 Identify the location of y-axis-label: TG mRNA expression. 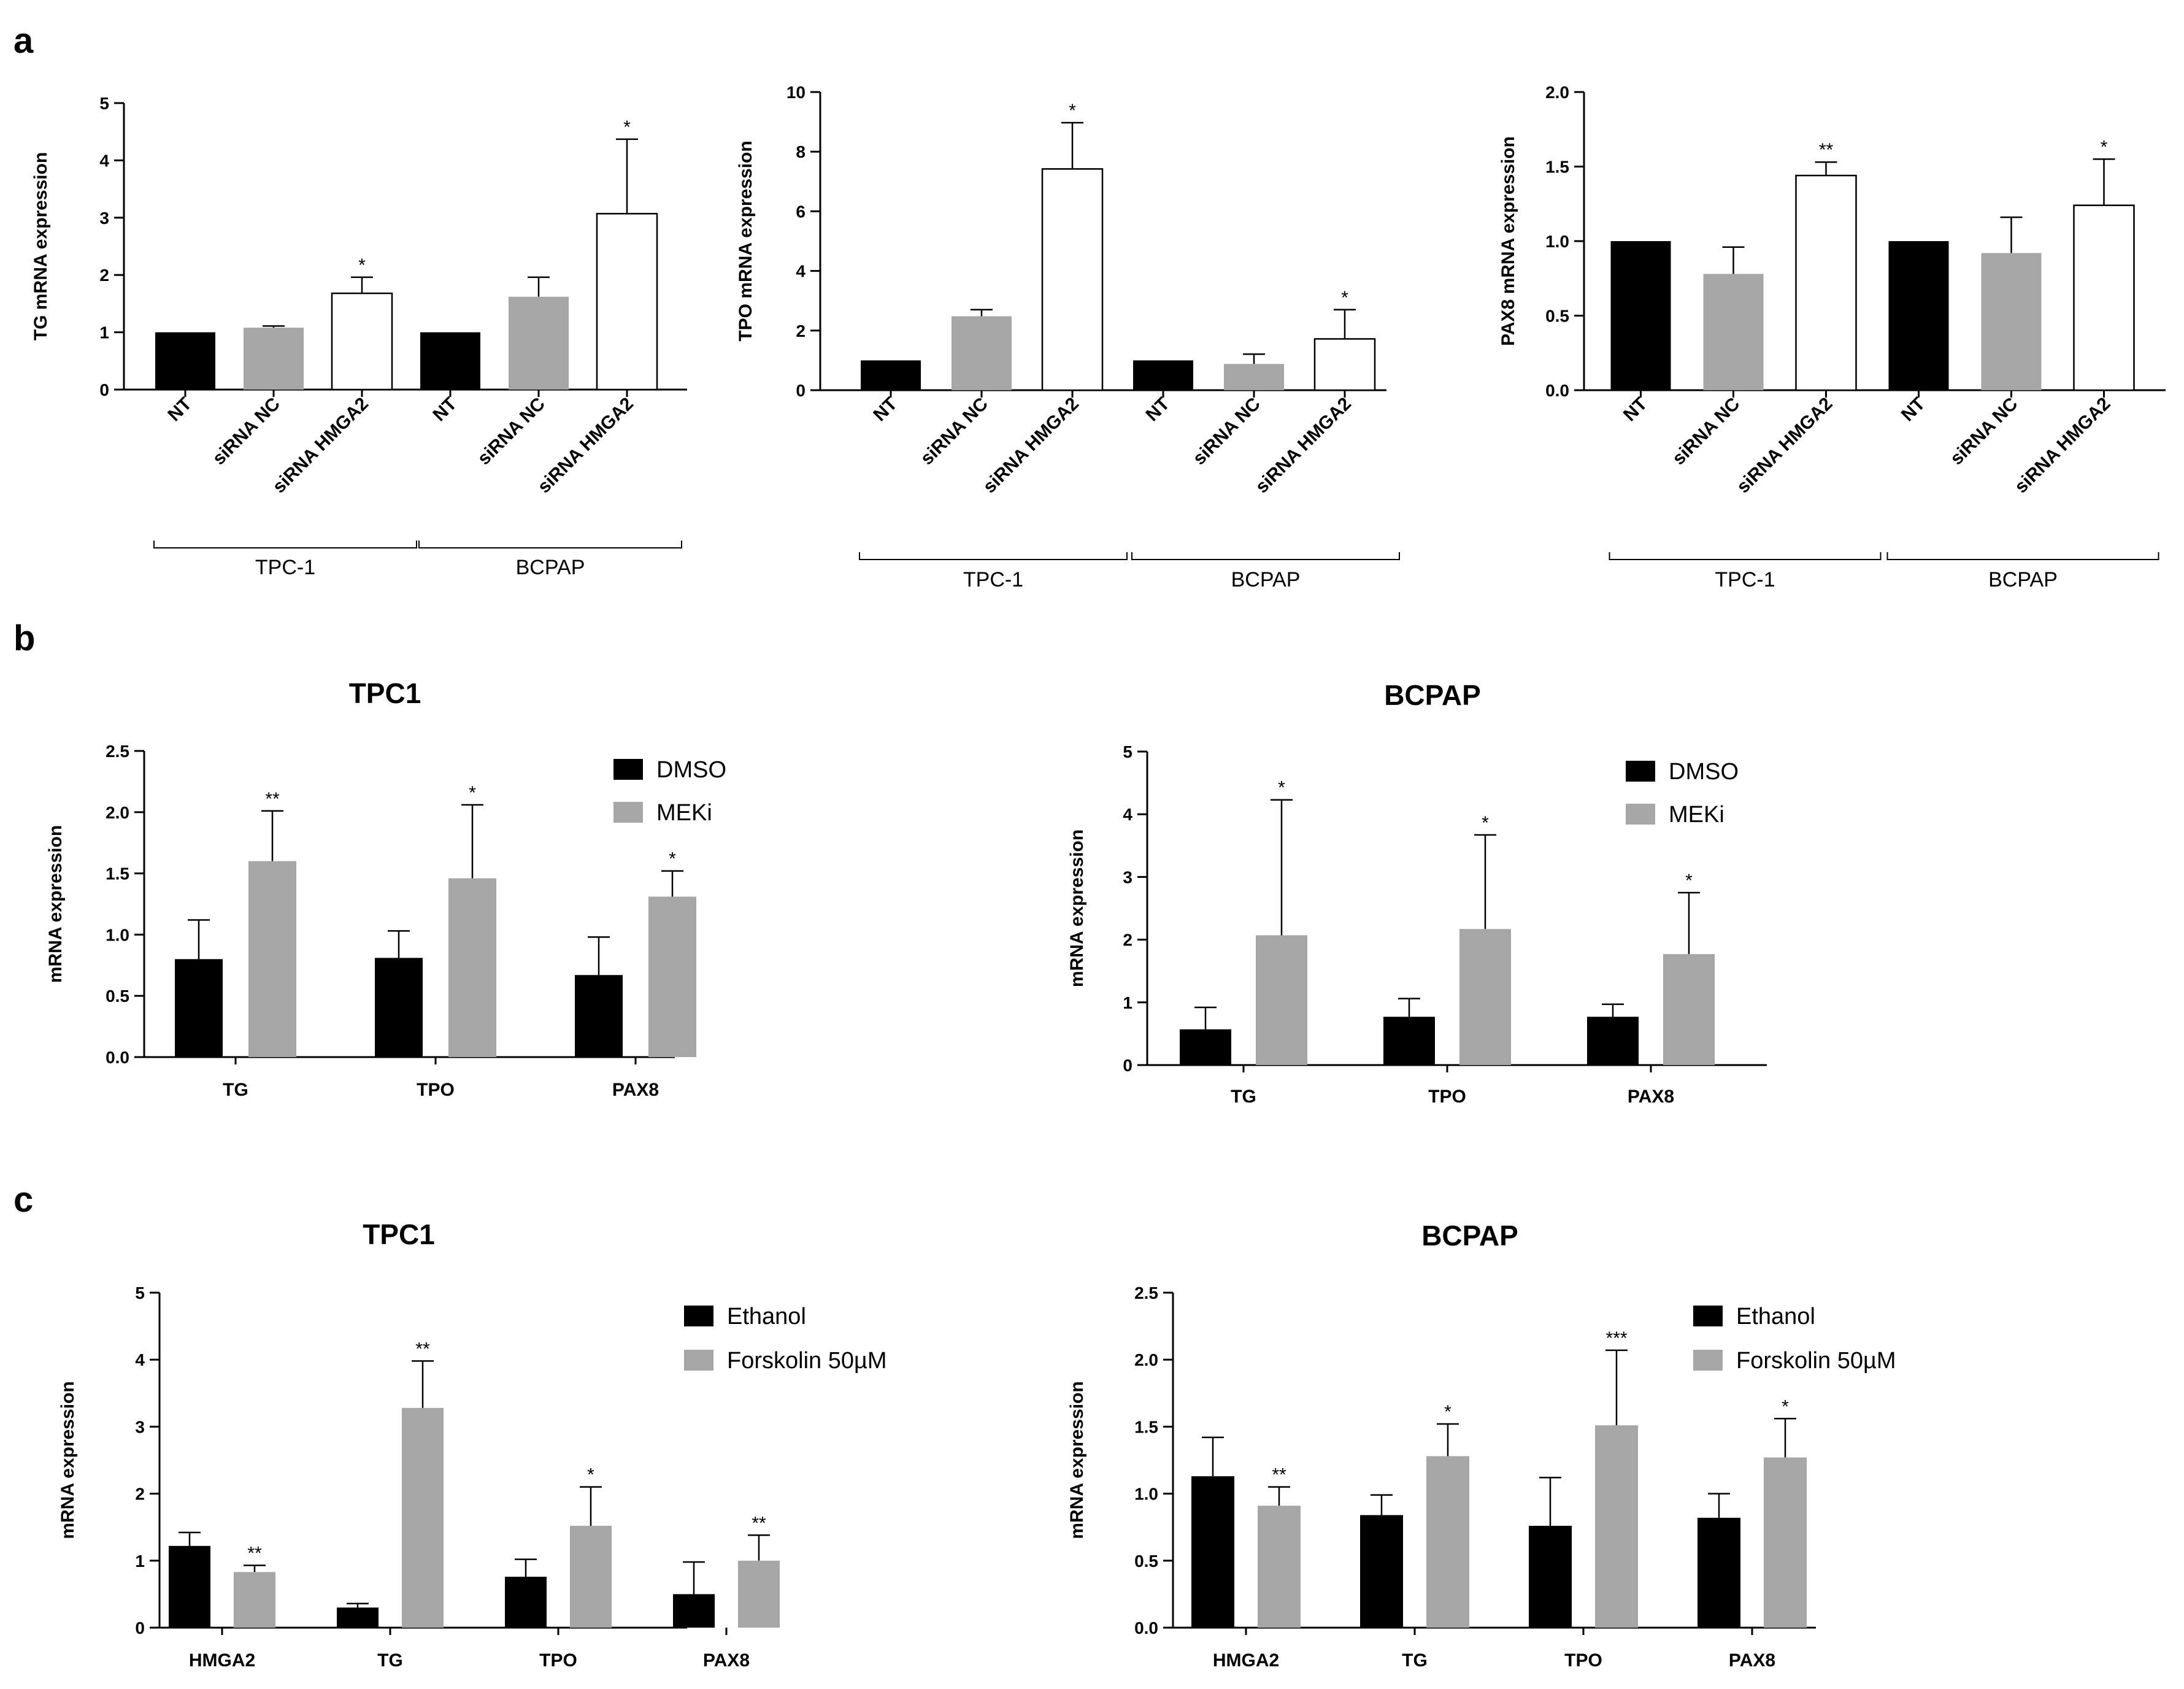
(41, 246).